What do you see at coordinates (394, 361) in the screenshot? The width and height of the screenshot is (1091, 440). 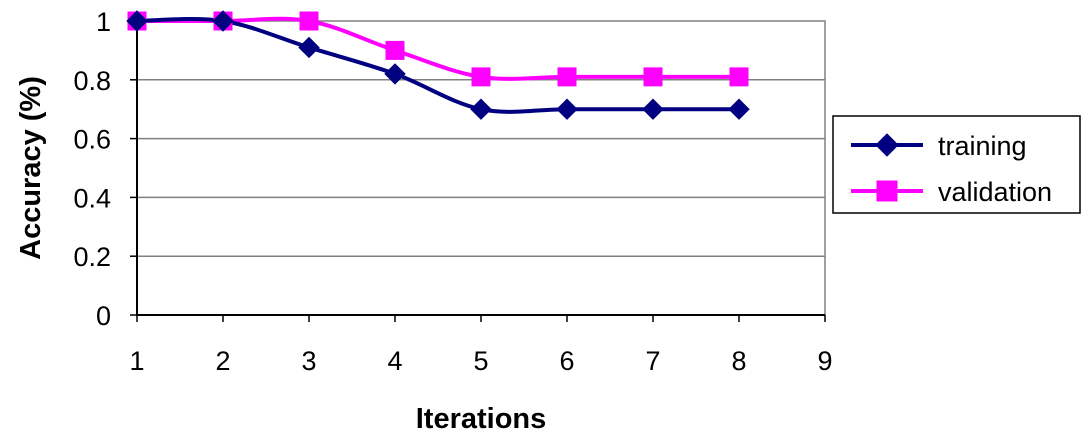 I see `x-tick-label: 4` at bounding box center [394, 361].